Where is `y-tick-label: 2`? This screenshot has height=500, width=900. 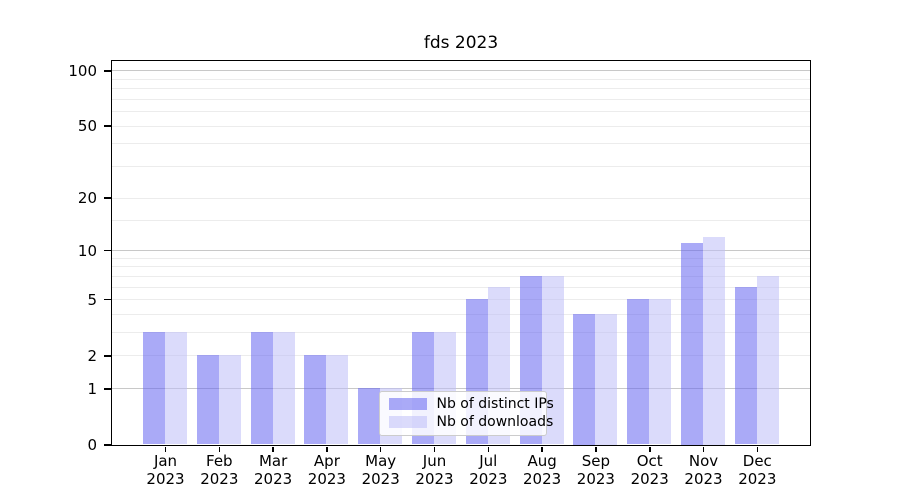
y-tick-label: 2 is located at coordinates (92, 355).